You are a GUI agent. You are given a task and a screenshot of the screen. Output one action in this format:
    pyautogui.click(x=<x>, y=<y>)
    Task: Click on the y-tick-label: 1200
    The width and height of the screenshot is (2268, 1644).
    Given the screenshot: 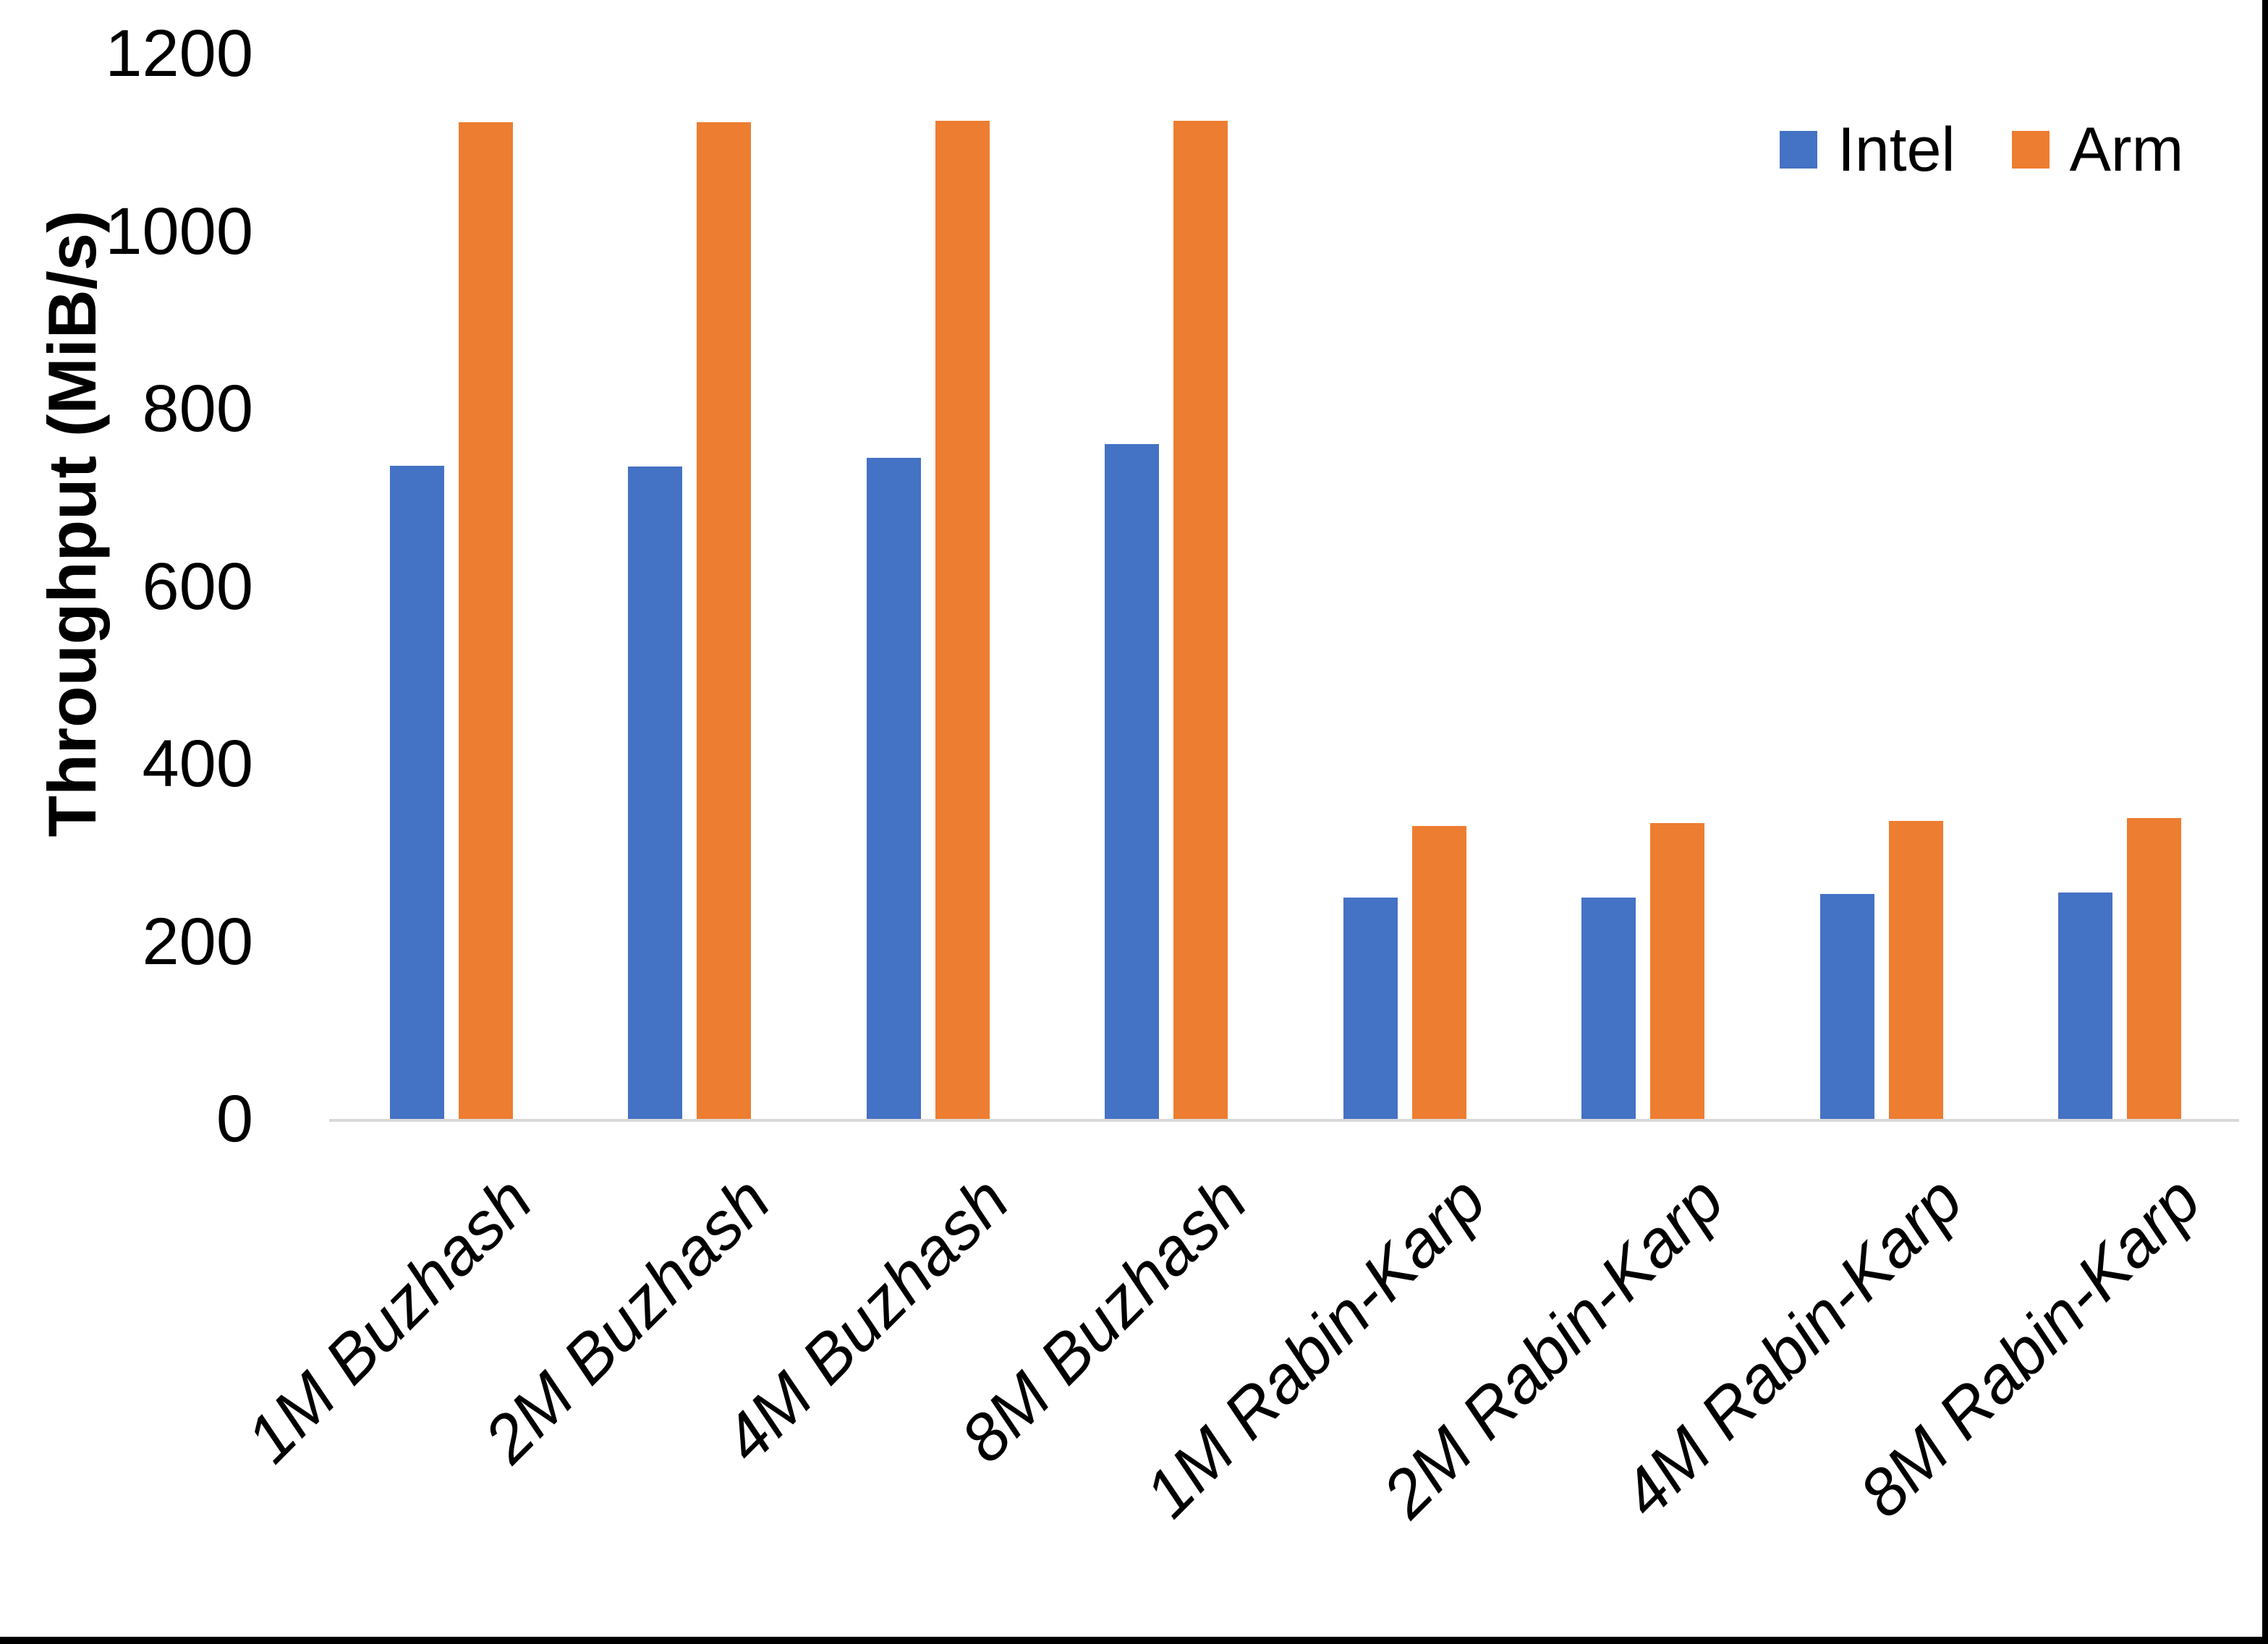 What is the action you would take?
    pyautogui.click(x=179, y=53)
    